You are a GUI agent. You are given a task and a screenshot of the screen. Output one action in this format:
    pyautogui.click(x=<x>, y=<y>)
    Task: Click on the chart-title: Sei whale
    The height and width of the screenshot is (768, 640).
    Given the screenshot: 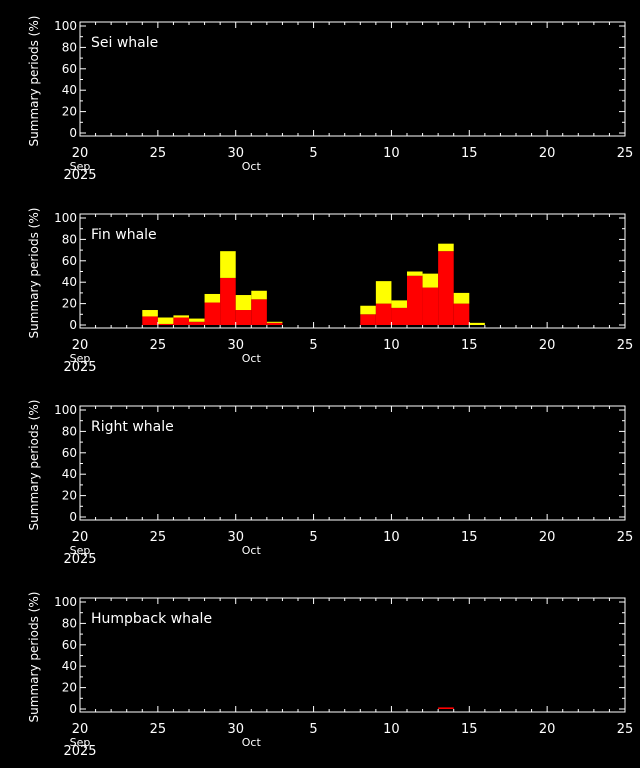 What is the action you would take?
    pyautogui.click(x=124, y=43)
    